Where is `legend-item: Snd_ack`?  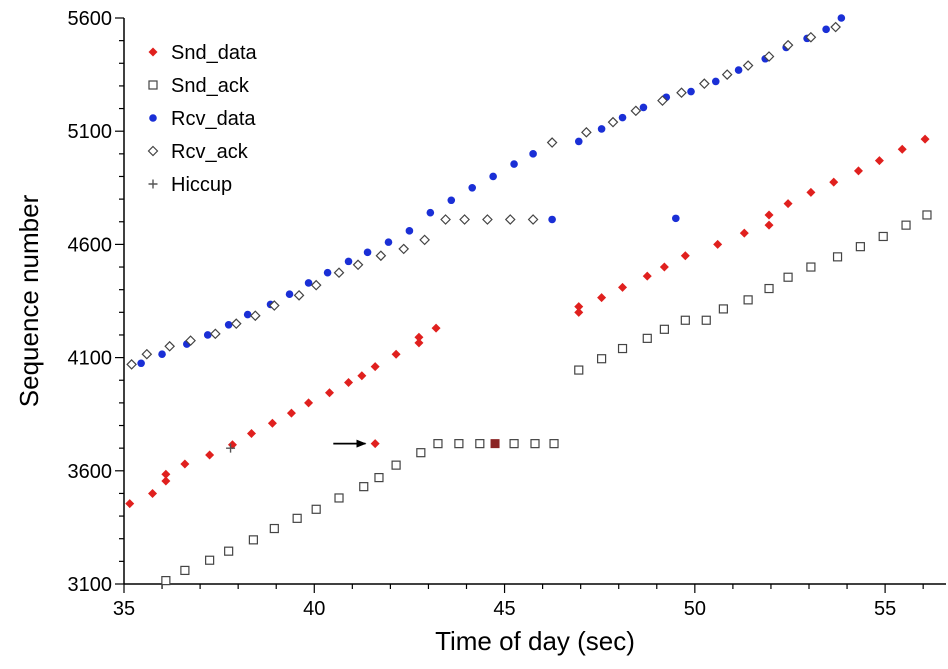 legend-item: Snd_ack is located at coordinates (199, 86).